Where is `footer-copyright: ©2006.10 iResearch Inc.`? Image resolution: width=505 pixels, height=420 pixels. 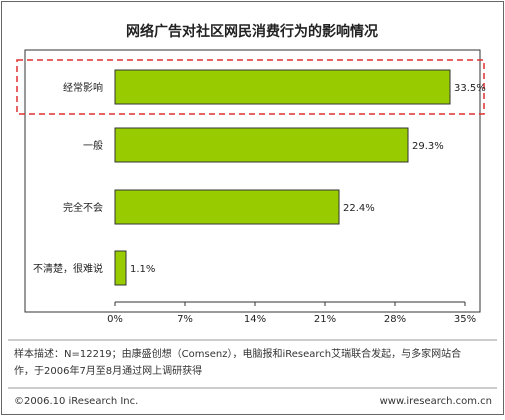 footer-copyright: ©2006.10 iResearch Inc. is located at coordinates (76, 401).